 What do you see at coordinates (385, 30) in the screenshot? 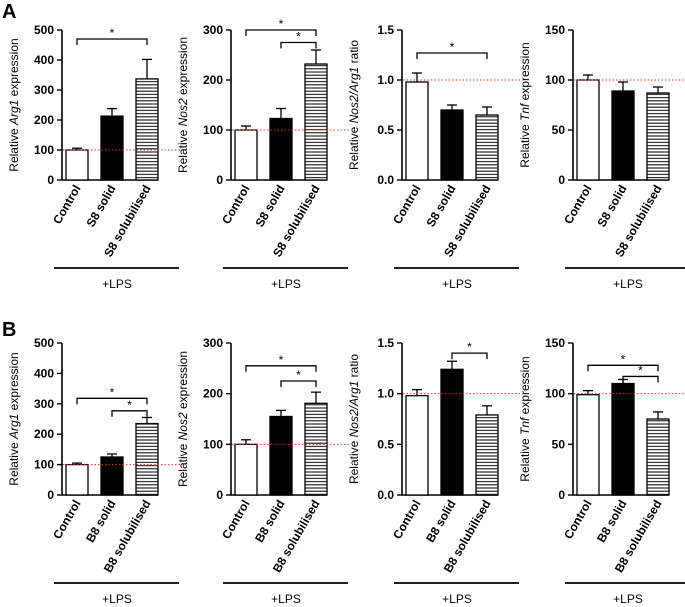
I see `y-tick-label: 1.5` at bounding box center [385, 30].